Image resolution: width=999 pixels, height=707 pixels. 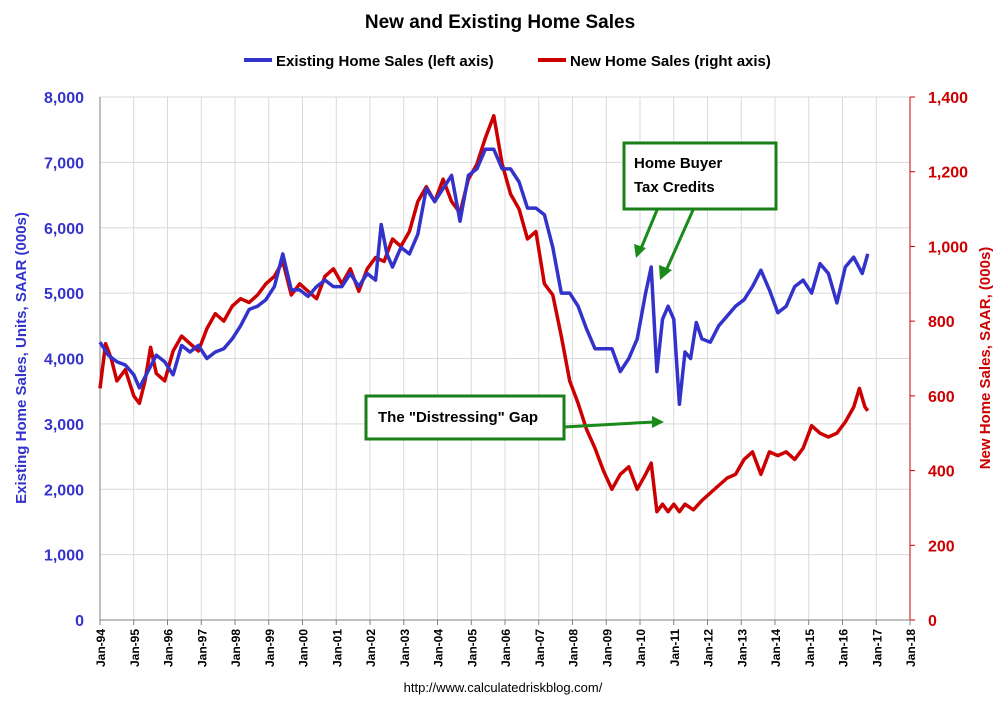 I want to click on annotation-gap: The "Distressing" Gap, so click(x=514, y=417).